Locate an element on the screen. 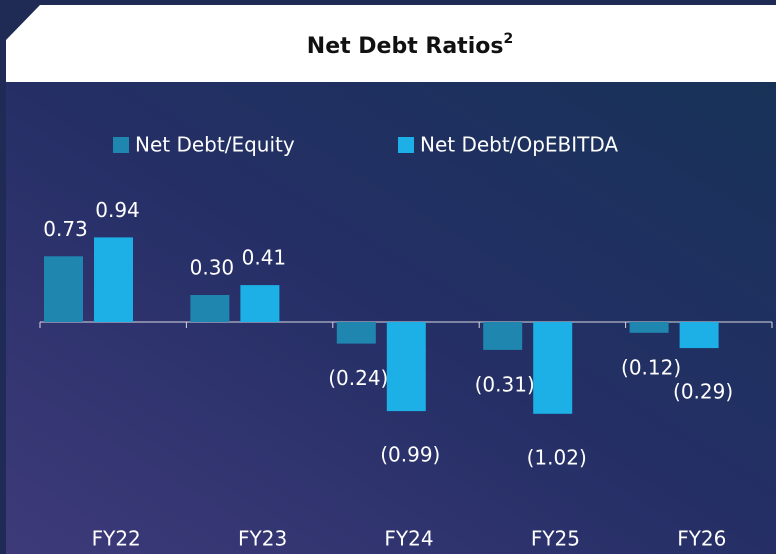 This screenshot has width=776, height=554. data-label: 0.30 is located at coordinates (212, 268).